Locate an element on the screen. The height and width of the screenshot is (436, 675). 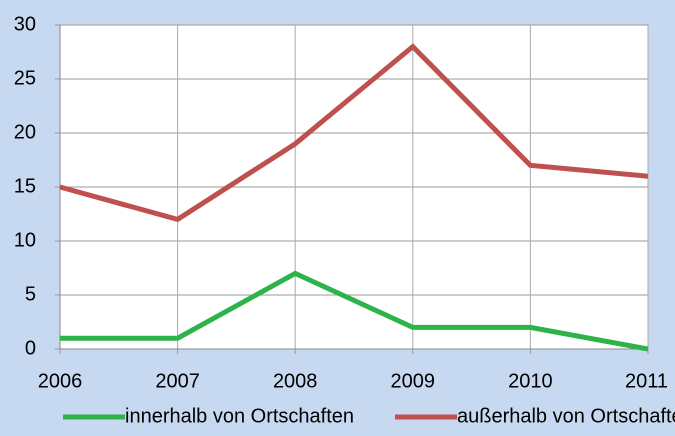
x-tick-label: 2006 is located at coordinates (60, 381).